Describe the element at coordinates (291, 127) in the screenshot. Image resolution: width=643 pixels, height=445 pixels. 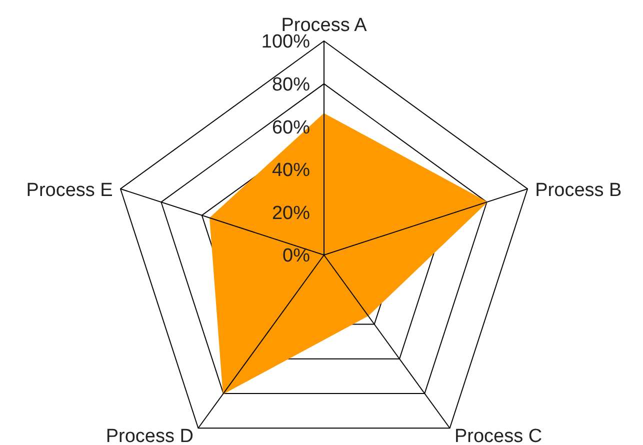
I see `y-tick-label: 60%` at that location.